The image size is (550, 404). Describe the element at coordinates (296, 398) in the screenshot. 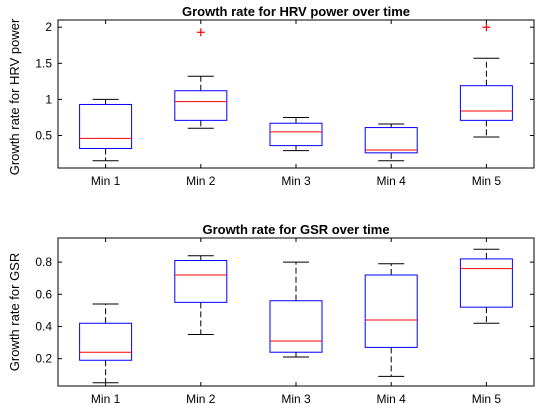

I see `gsr-xtick-label: Min 3` at that location.